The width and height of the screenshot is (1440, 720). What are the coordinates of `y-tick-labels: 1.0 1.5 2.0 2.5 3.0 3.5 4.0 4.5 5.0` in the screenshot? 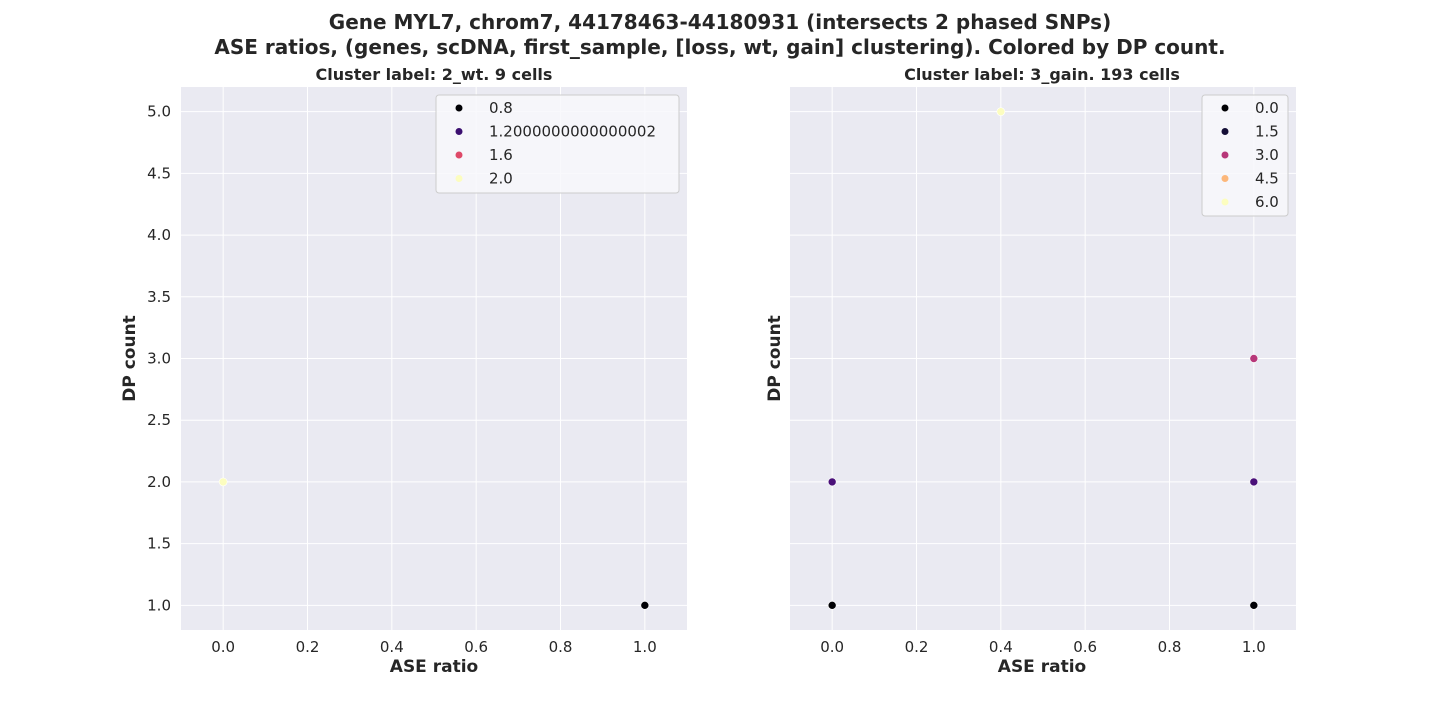 It's located at (159, 359).